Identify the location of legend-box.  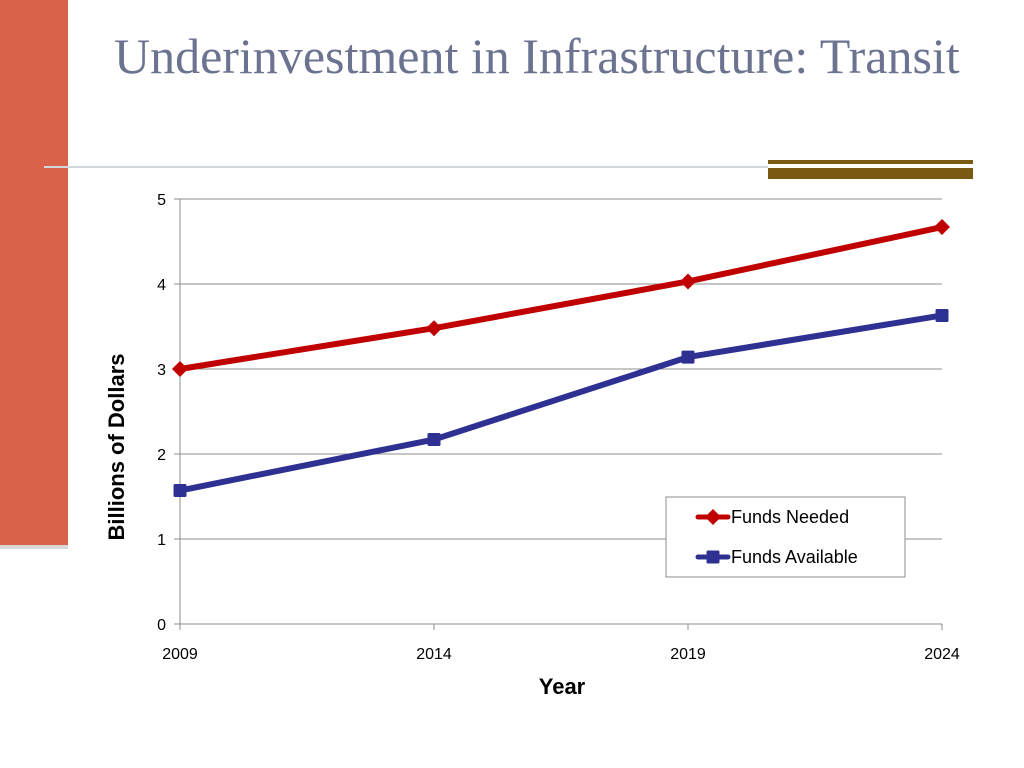
(785, 537).